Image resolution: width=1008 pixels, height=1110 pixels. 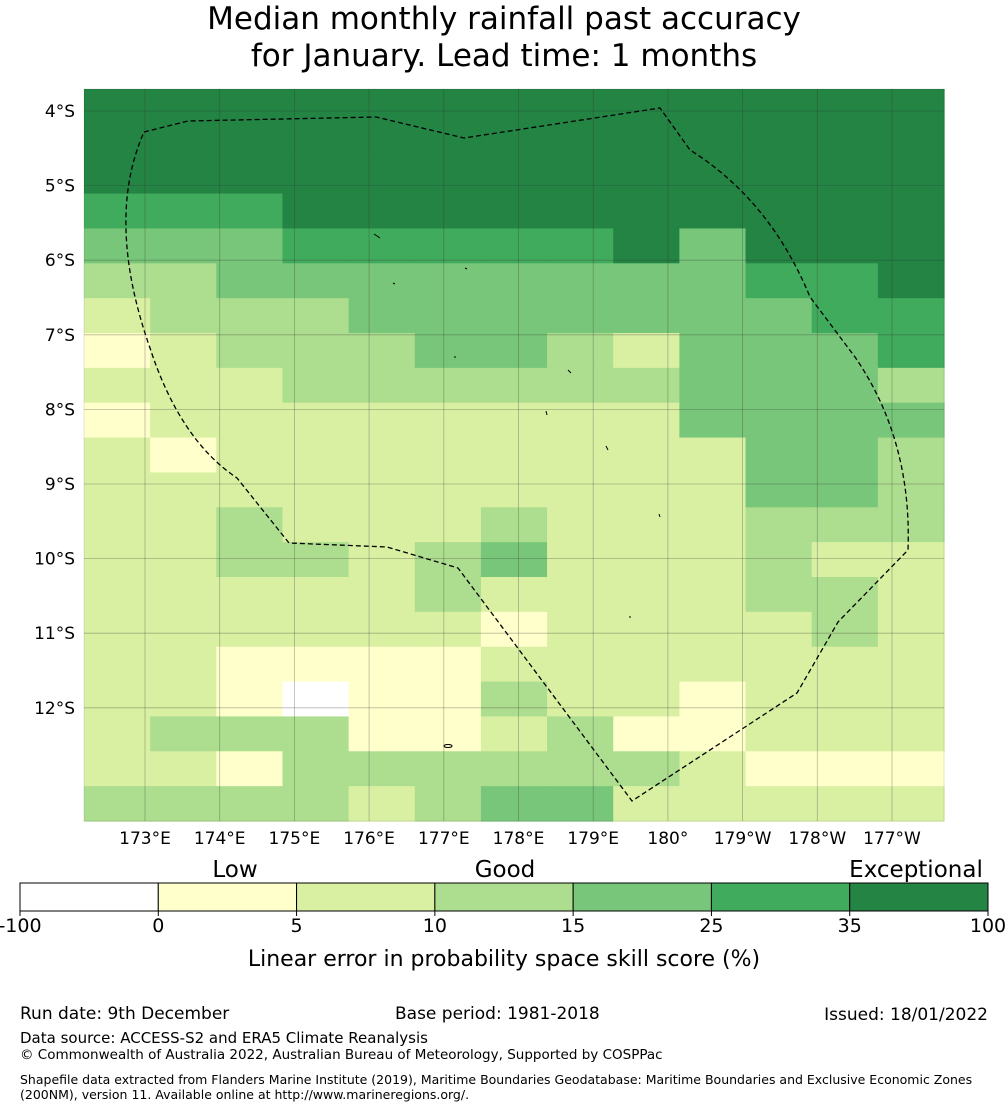 What do you see at coordinates (519, 839) in the screenshot?
I see `lon-label: 178°E` at bounding box center [519, 839].